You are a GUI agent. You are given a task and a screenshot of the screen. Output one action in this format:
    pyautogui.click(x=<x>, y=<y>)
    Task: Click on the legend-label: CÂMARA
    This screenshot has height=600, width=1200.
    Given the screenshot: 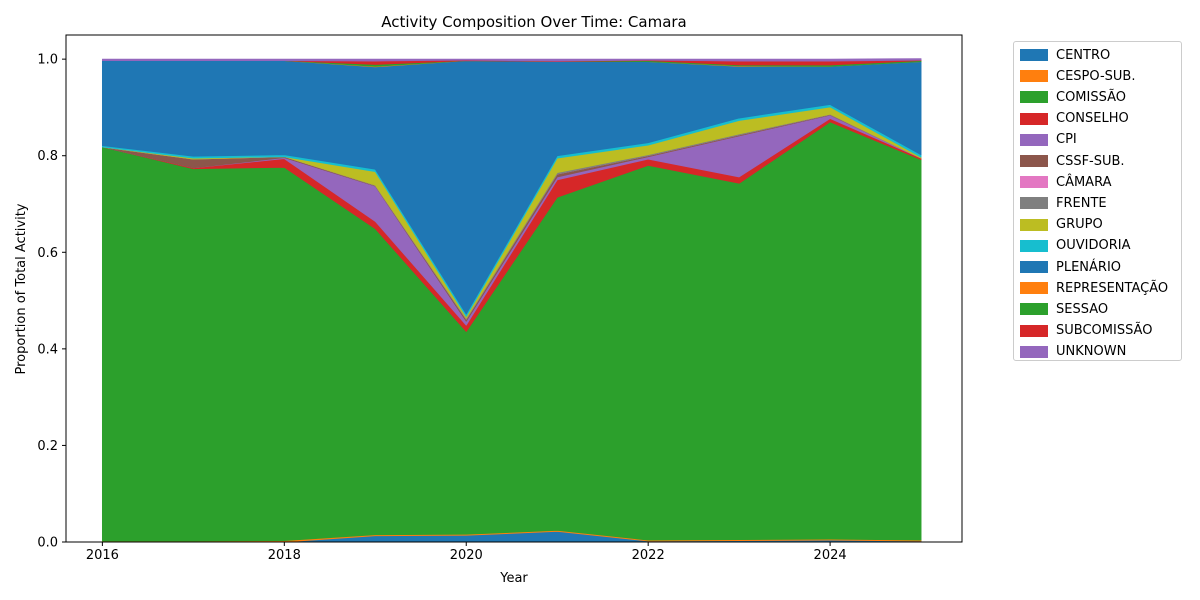 What is the action you would take?
    pyautogui.click(x=1084, y=182)
    